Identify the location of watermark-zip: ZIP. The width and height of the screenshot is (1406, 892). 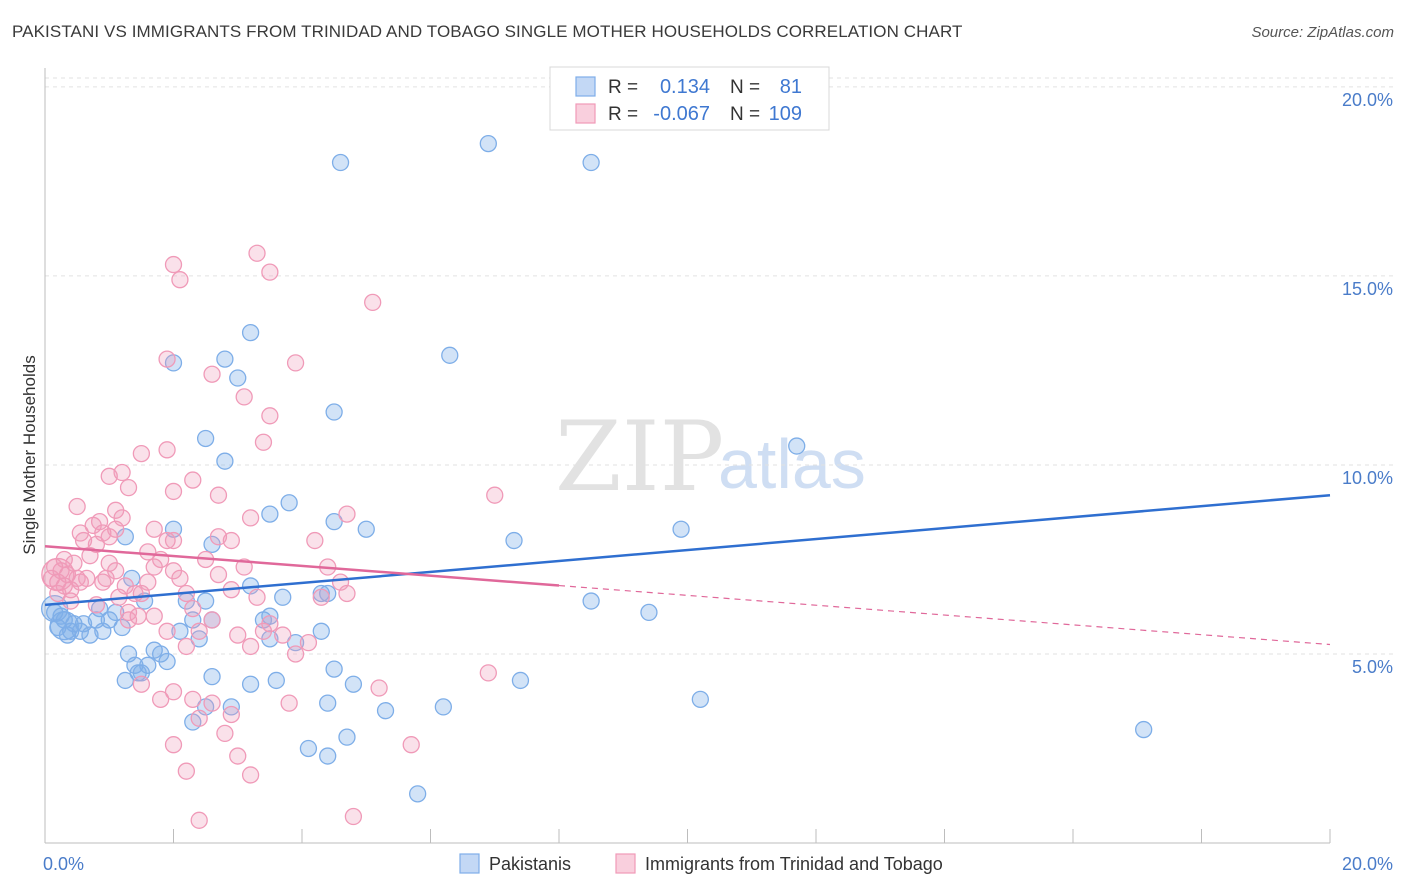
(639, 457).